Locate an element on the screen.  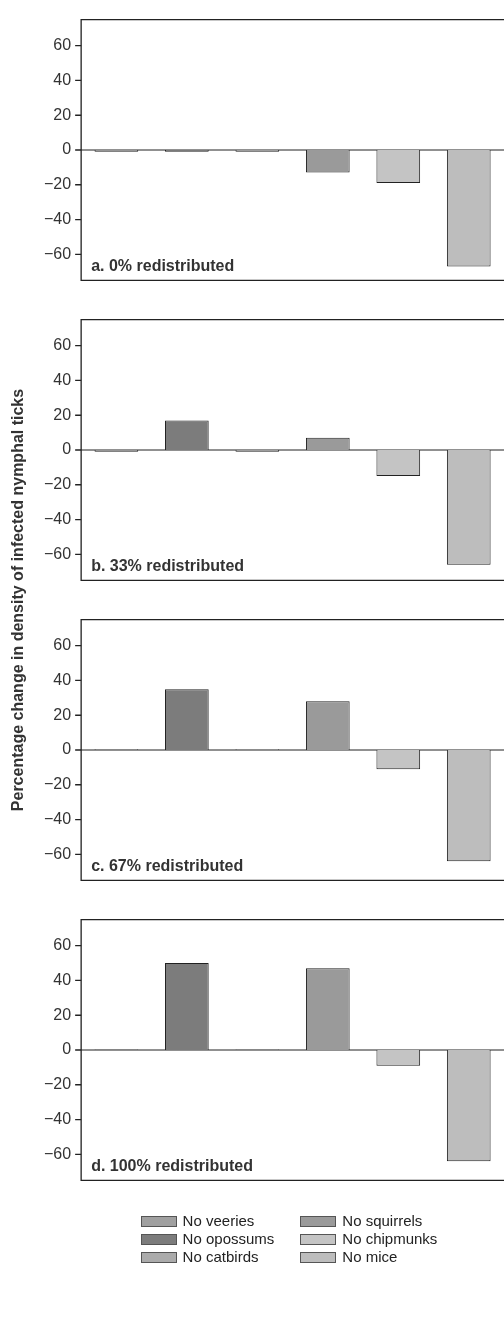
legend-label: No opossums is located at coordinates (228, 1239).